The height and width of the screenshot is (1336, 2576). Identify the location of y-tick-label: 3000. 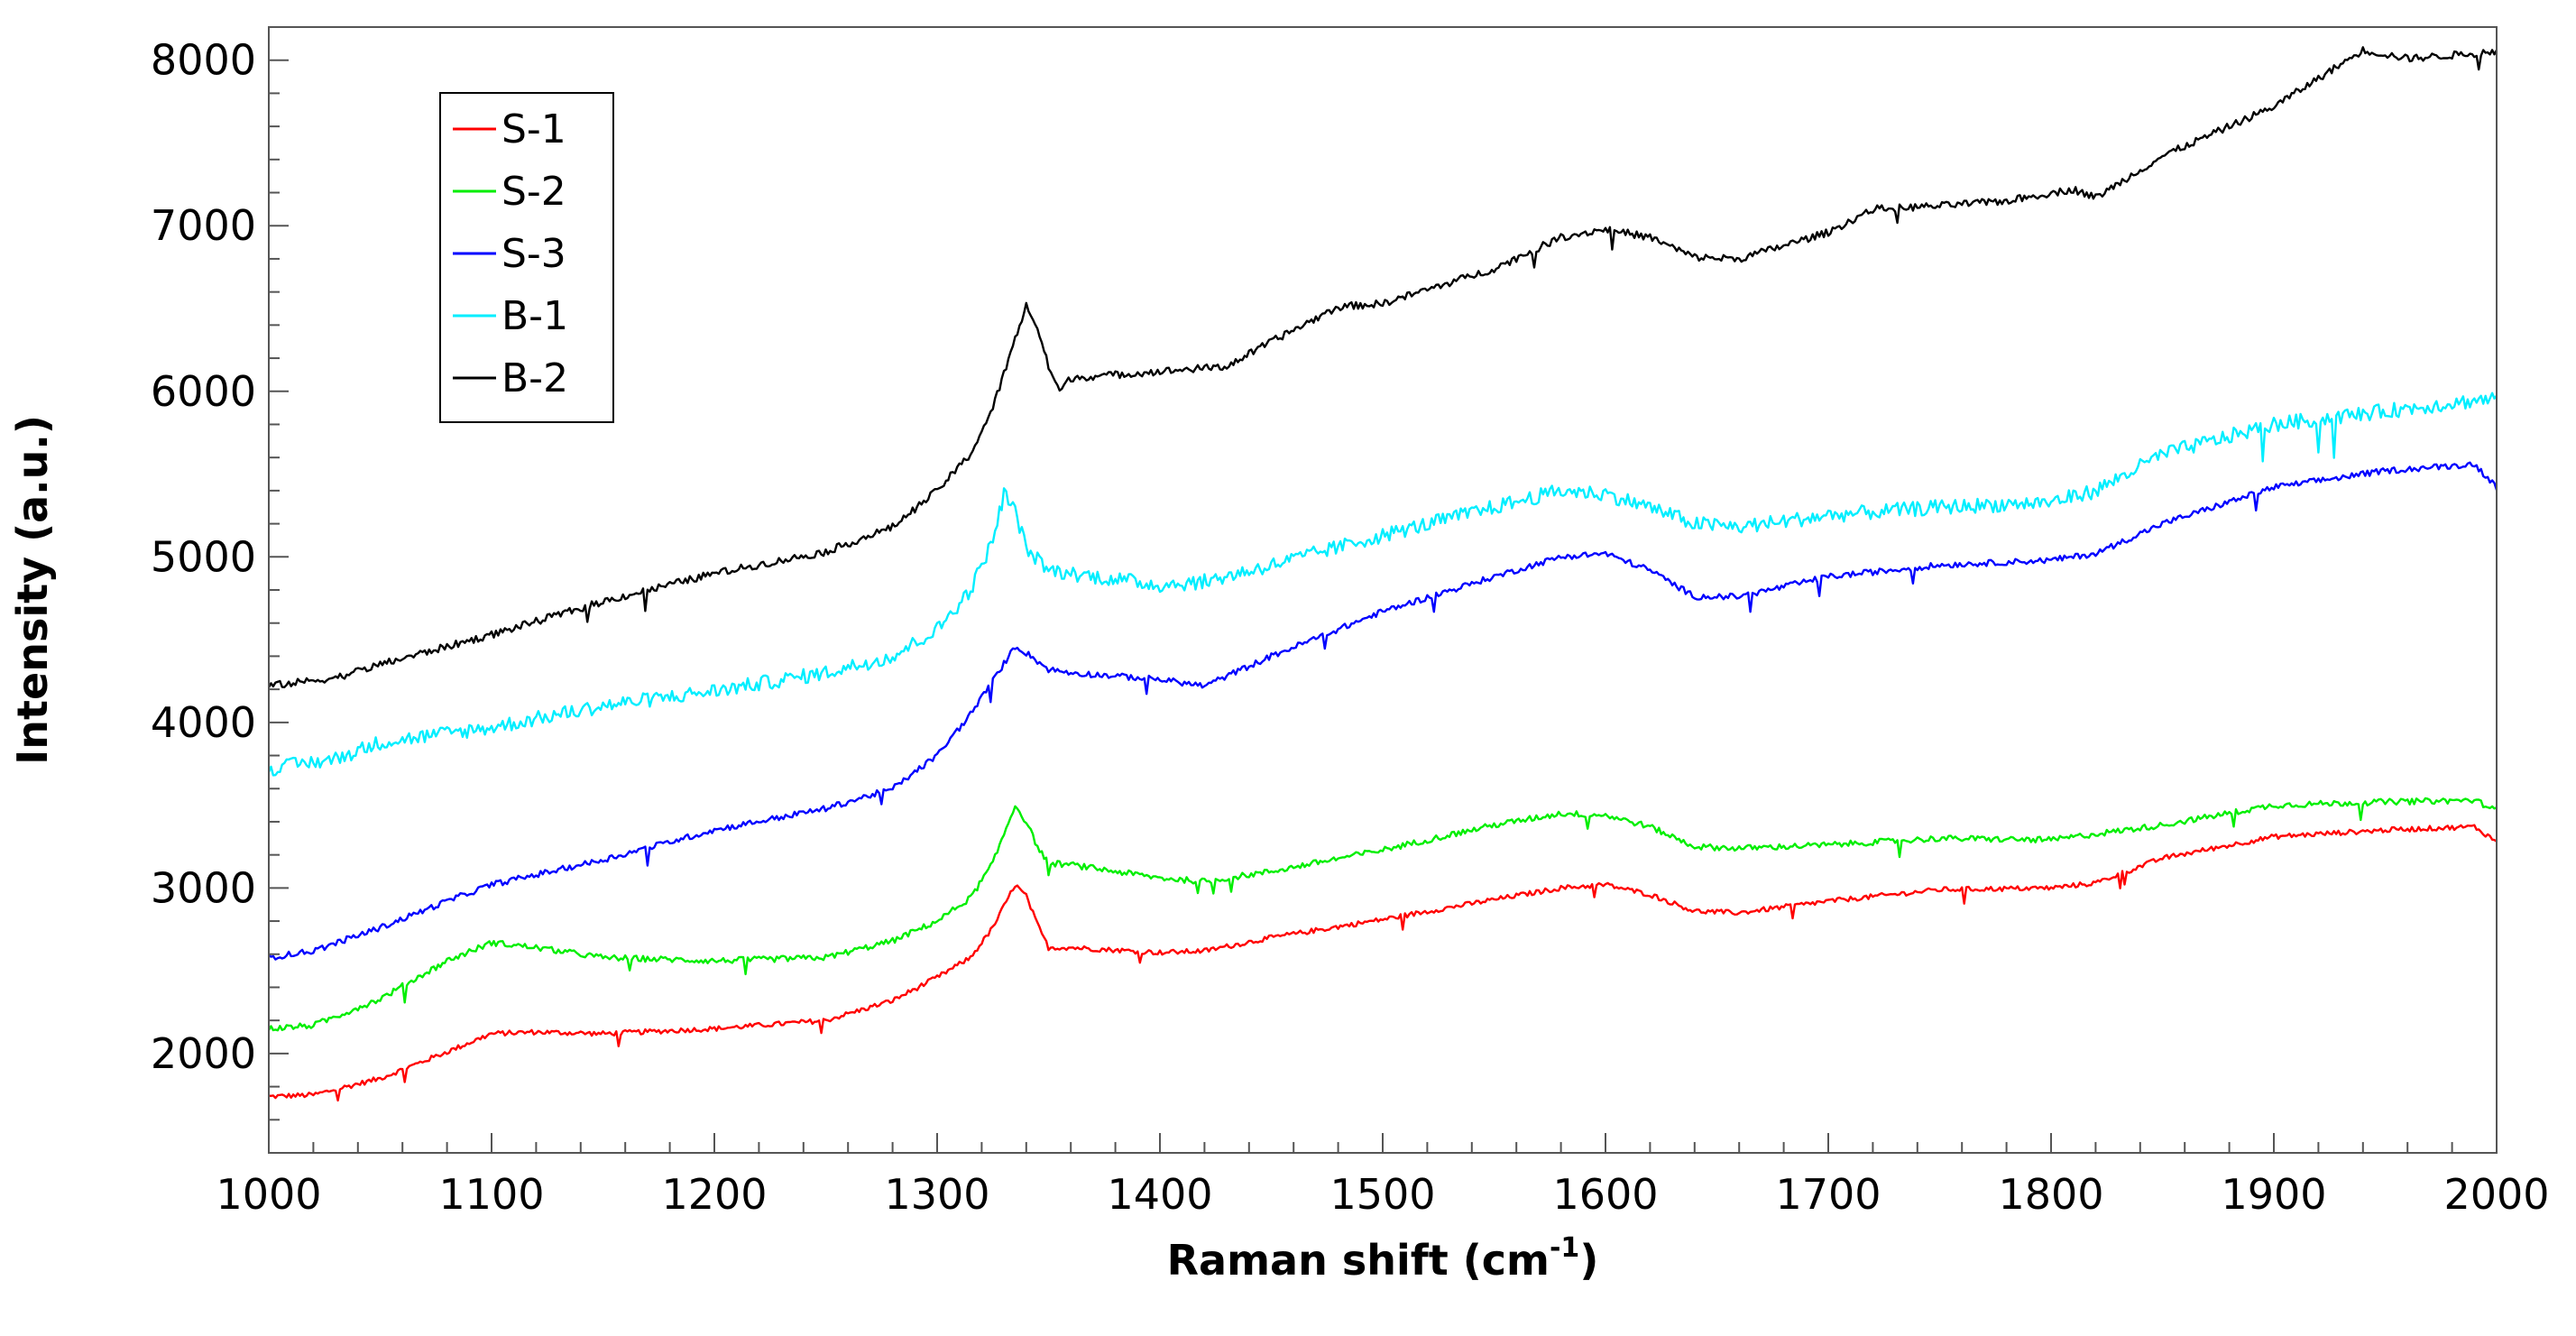
(203, 887).